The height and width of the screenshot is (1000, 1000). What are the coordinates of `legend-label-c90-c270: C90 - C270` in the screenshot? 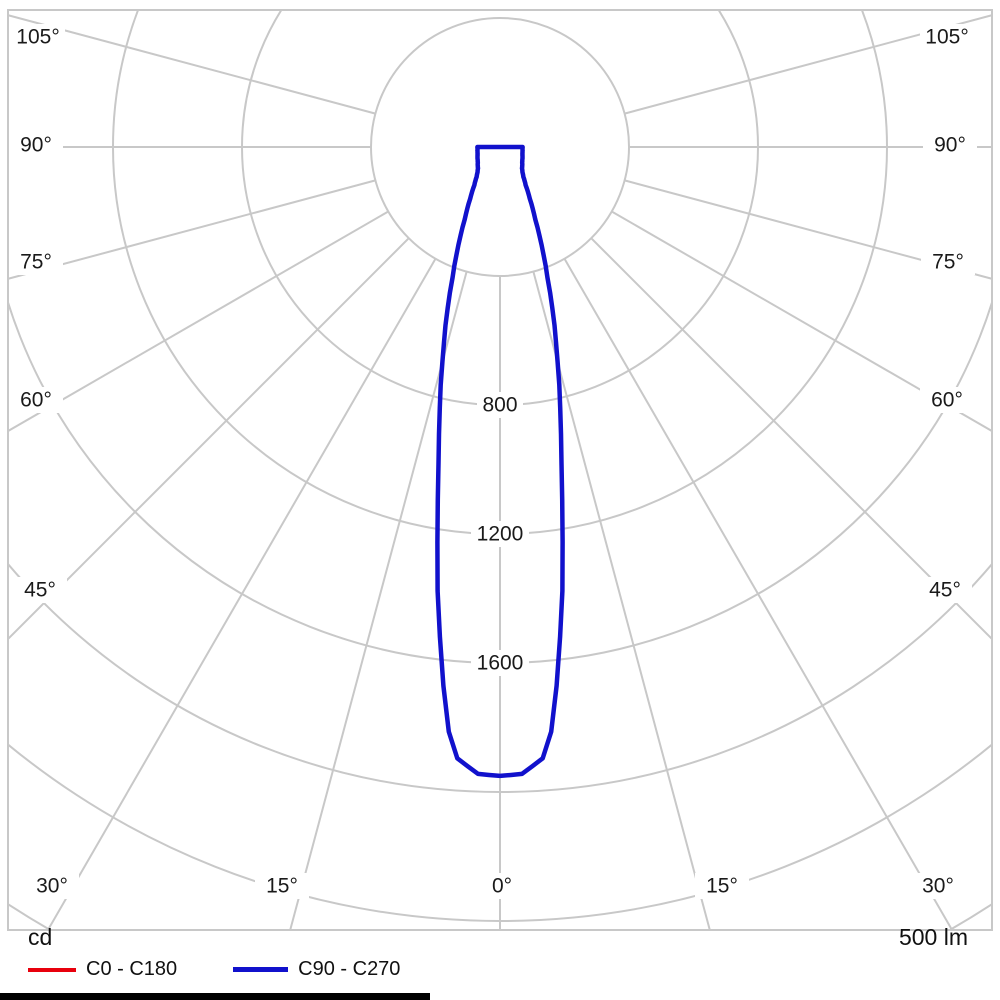 It's located at (349, 969).